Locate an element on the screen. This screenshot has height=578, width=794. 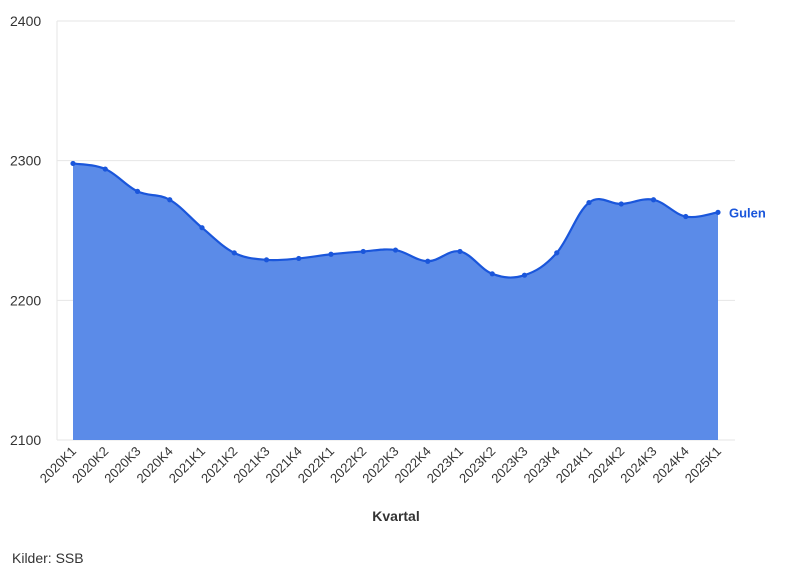
x-tick-label: 2025K1 is located at coordinates (703, 465).